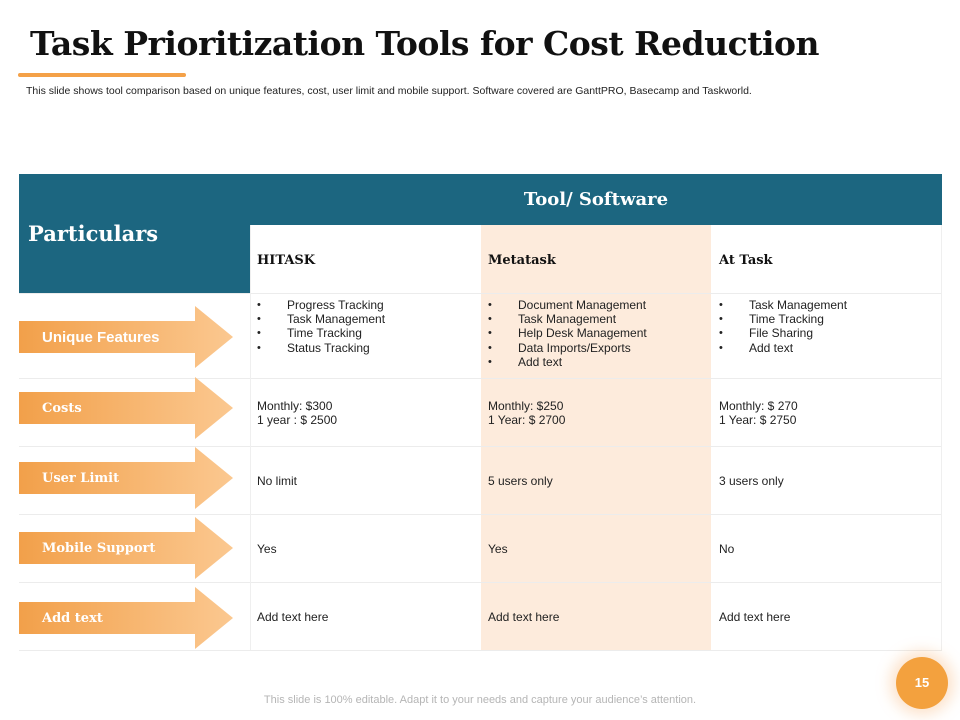  What do you see at coordinates (758, 420) in the screenshot?
I see `cost-yearly: 1 Year: $ 2750` at bounding box center [758, 420].